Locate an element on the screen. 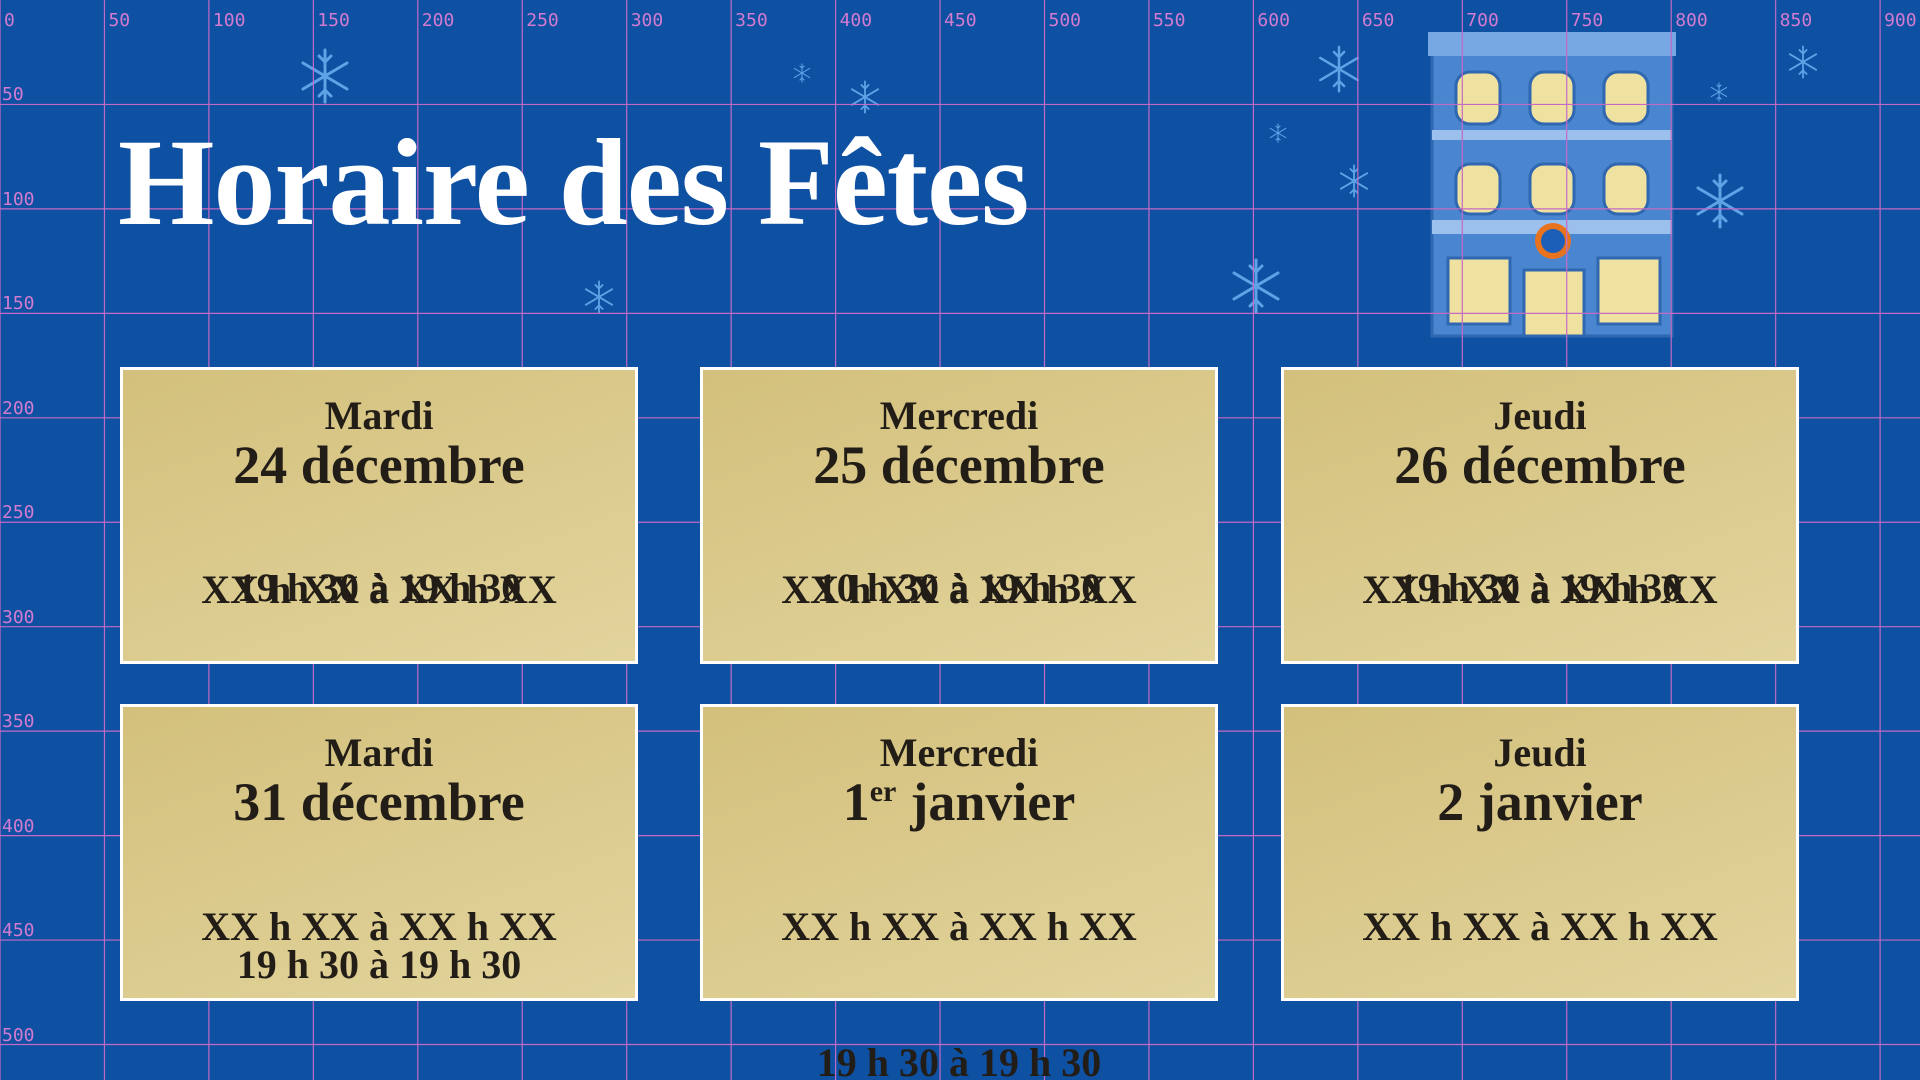  date: 24 décembre is located at coordinates (379, 465).